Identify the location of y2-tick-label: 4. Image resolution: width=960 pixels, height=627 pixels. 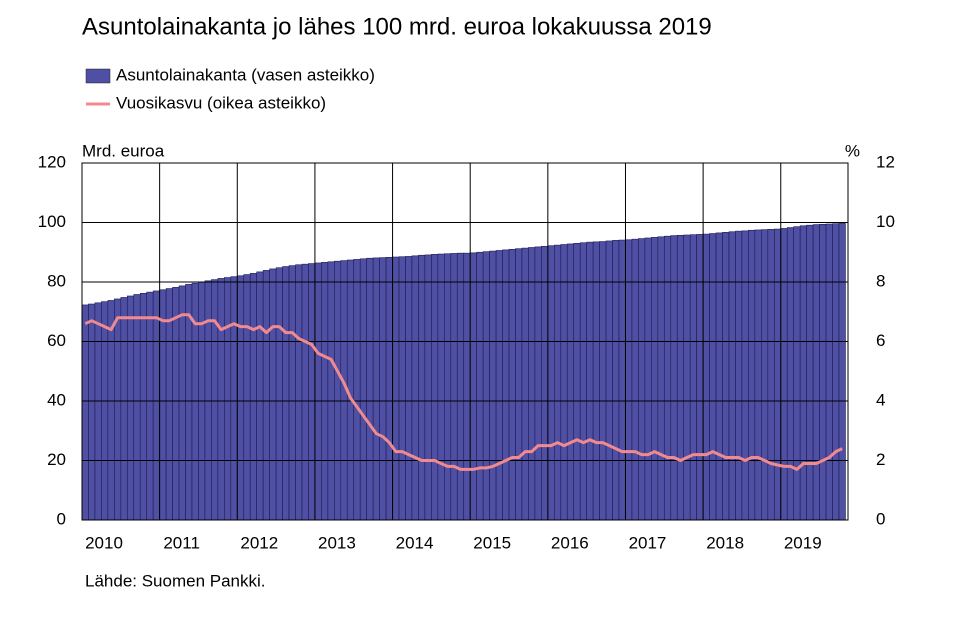
(880, 399).